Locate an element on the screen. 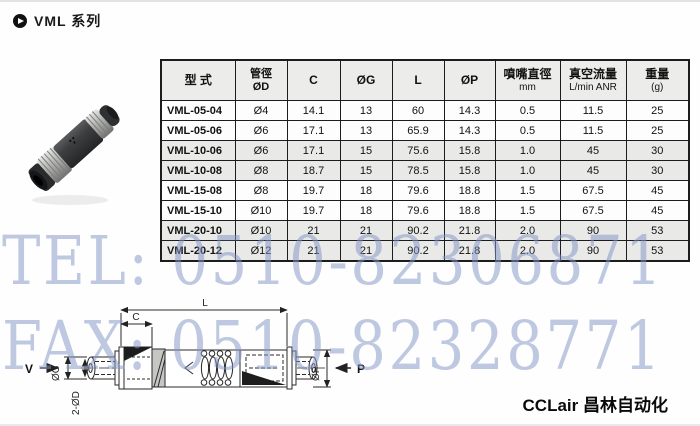 Image resolution: width=700 pixels, height=426 pixels. dim-label-OG: ØG is located at coordinates (56, 373).